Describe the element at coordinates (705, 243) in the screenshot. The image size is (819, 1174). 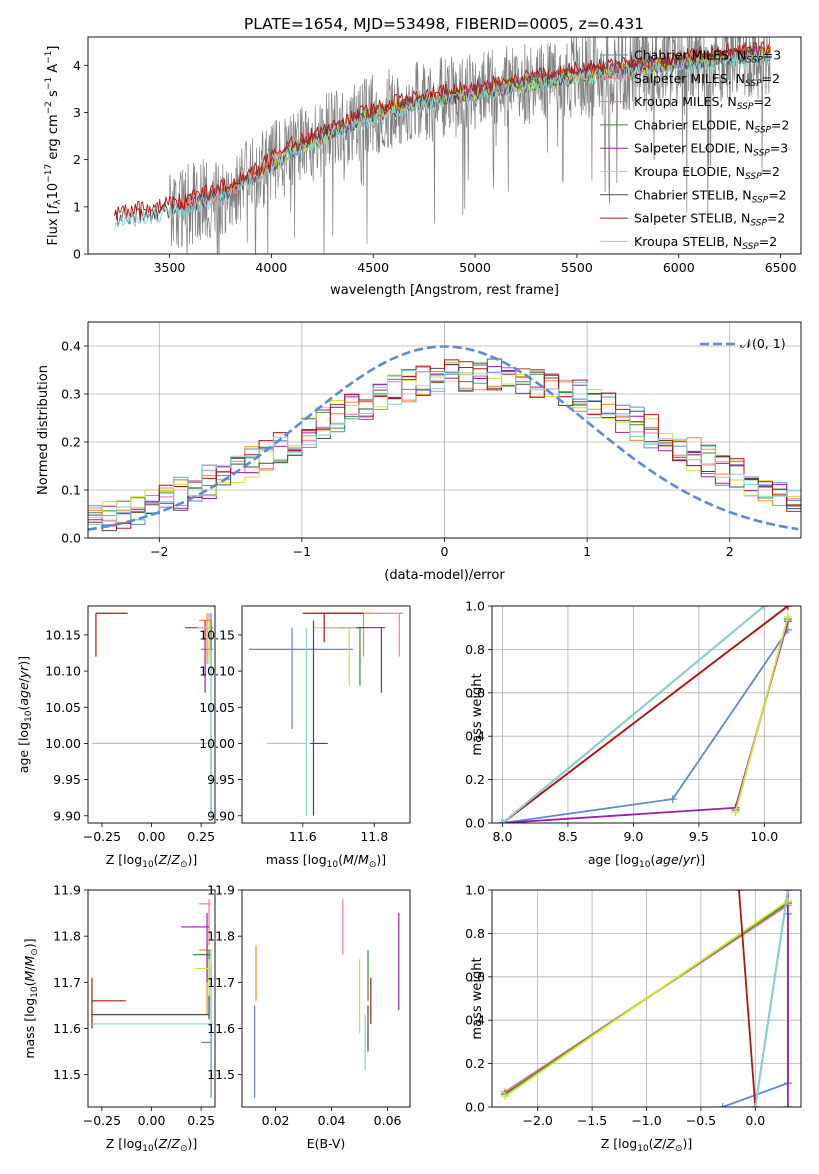
I see `legend-label-kroupa-stelib: Kroupa STELIB, NSSP=2` at that location.